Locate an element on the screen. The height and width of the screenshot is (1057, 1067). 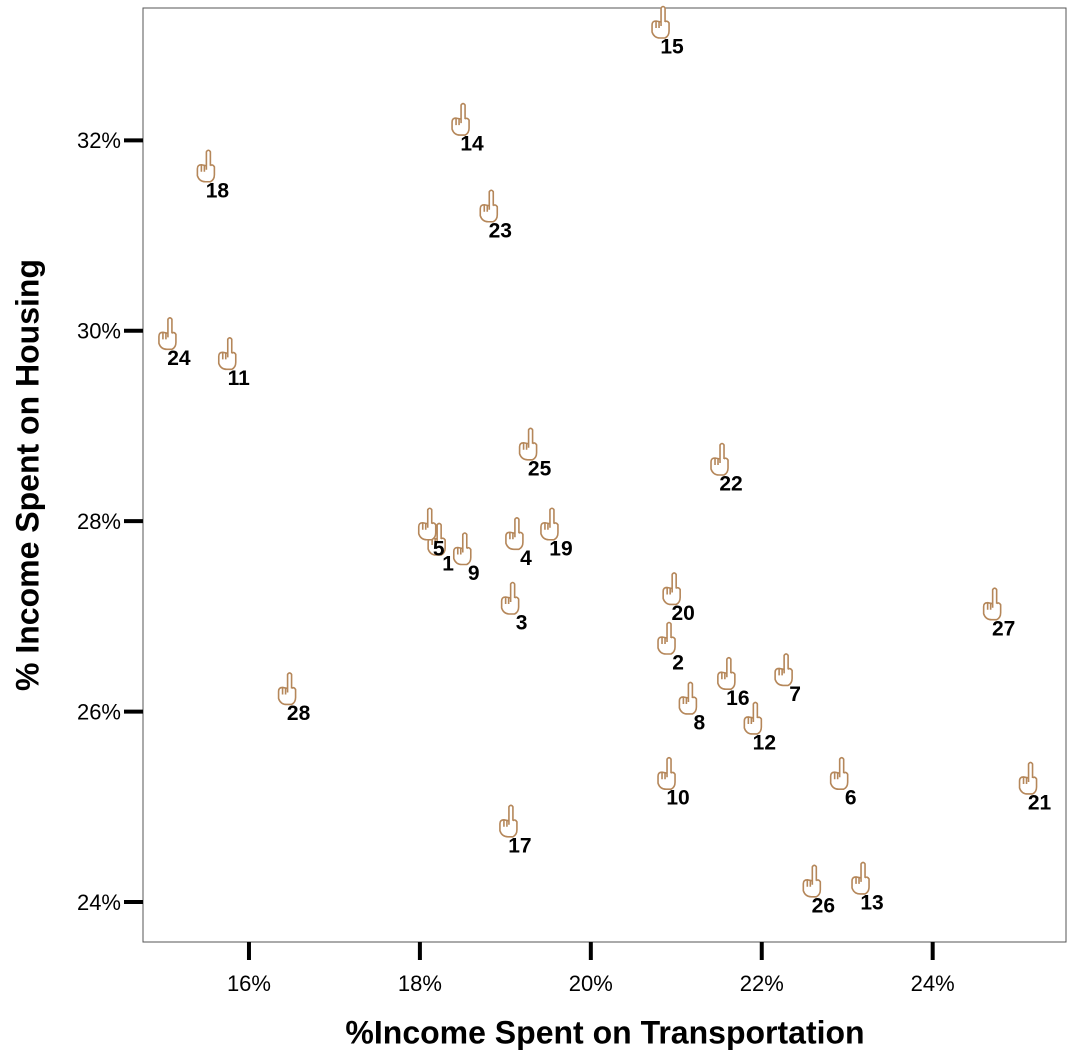
point-label: 22 is located at coordinates (730, 484).